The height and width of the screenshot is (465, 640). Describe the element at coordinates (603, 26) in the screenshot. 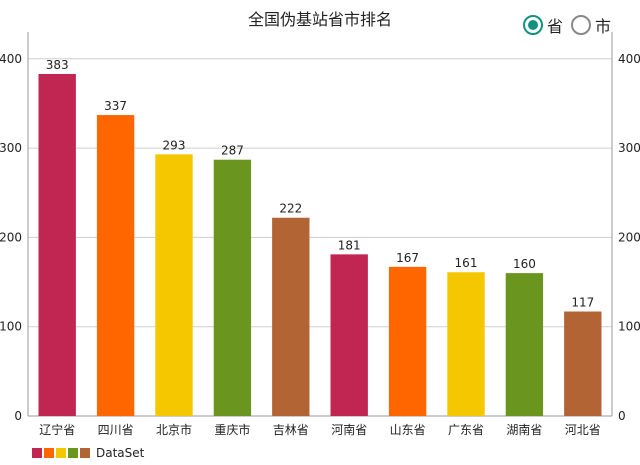

I see `city-radio-label: 市` at that location.